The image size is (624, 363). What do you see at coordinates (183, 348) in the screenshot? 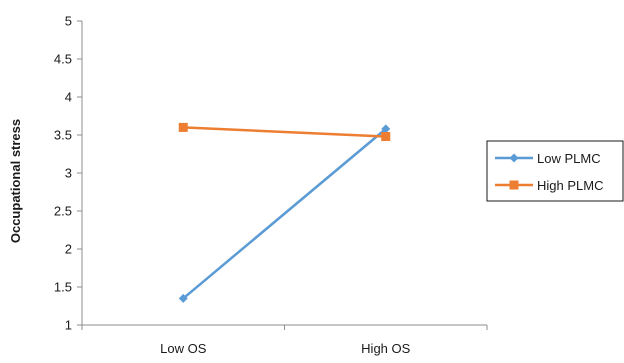
I see `x-tick-label: Low OS` at bounding box center [183, 348].